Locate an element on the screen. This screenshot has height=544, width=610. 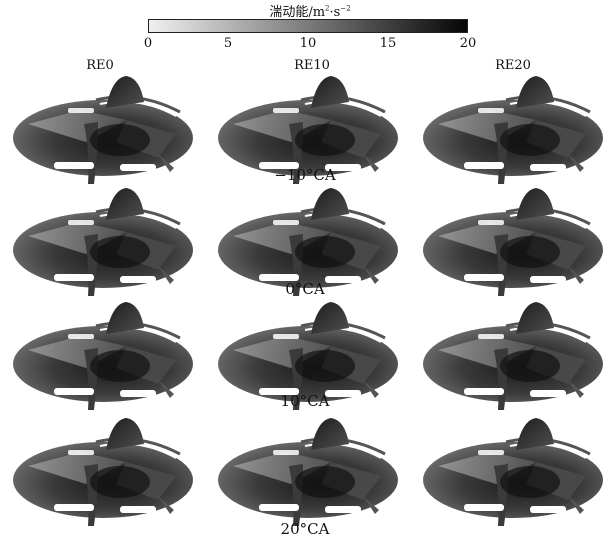
colorbar-tick: 5 is located at coordinates (228, 43).